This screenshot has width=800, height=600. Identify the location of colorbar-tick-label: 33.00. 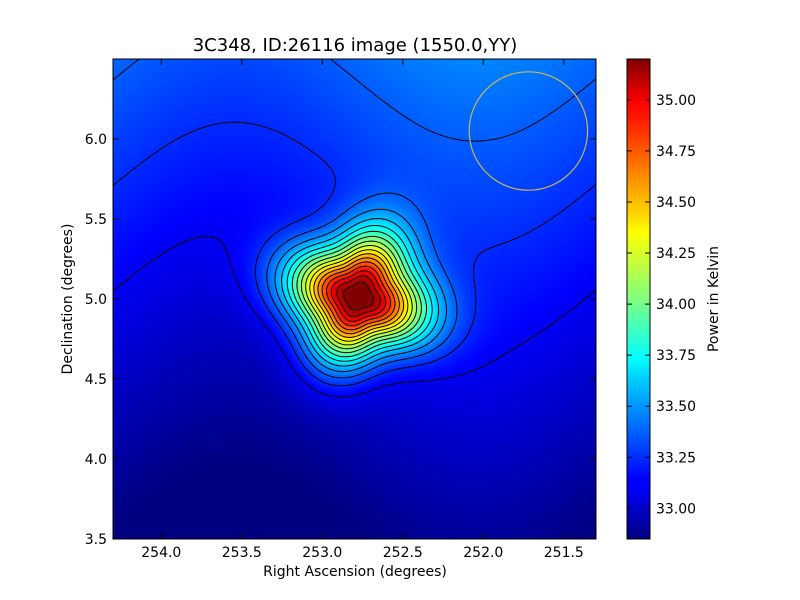
(676, 509).